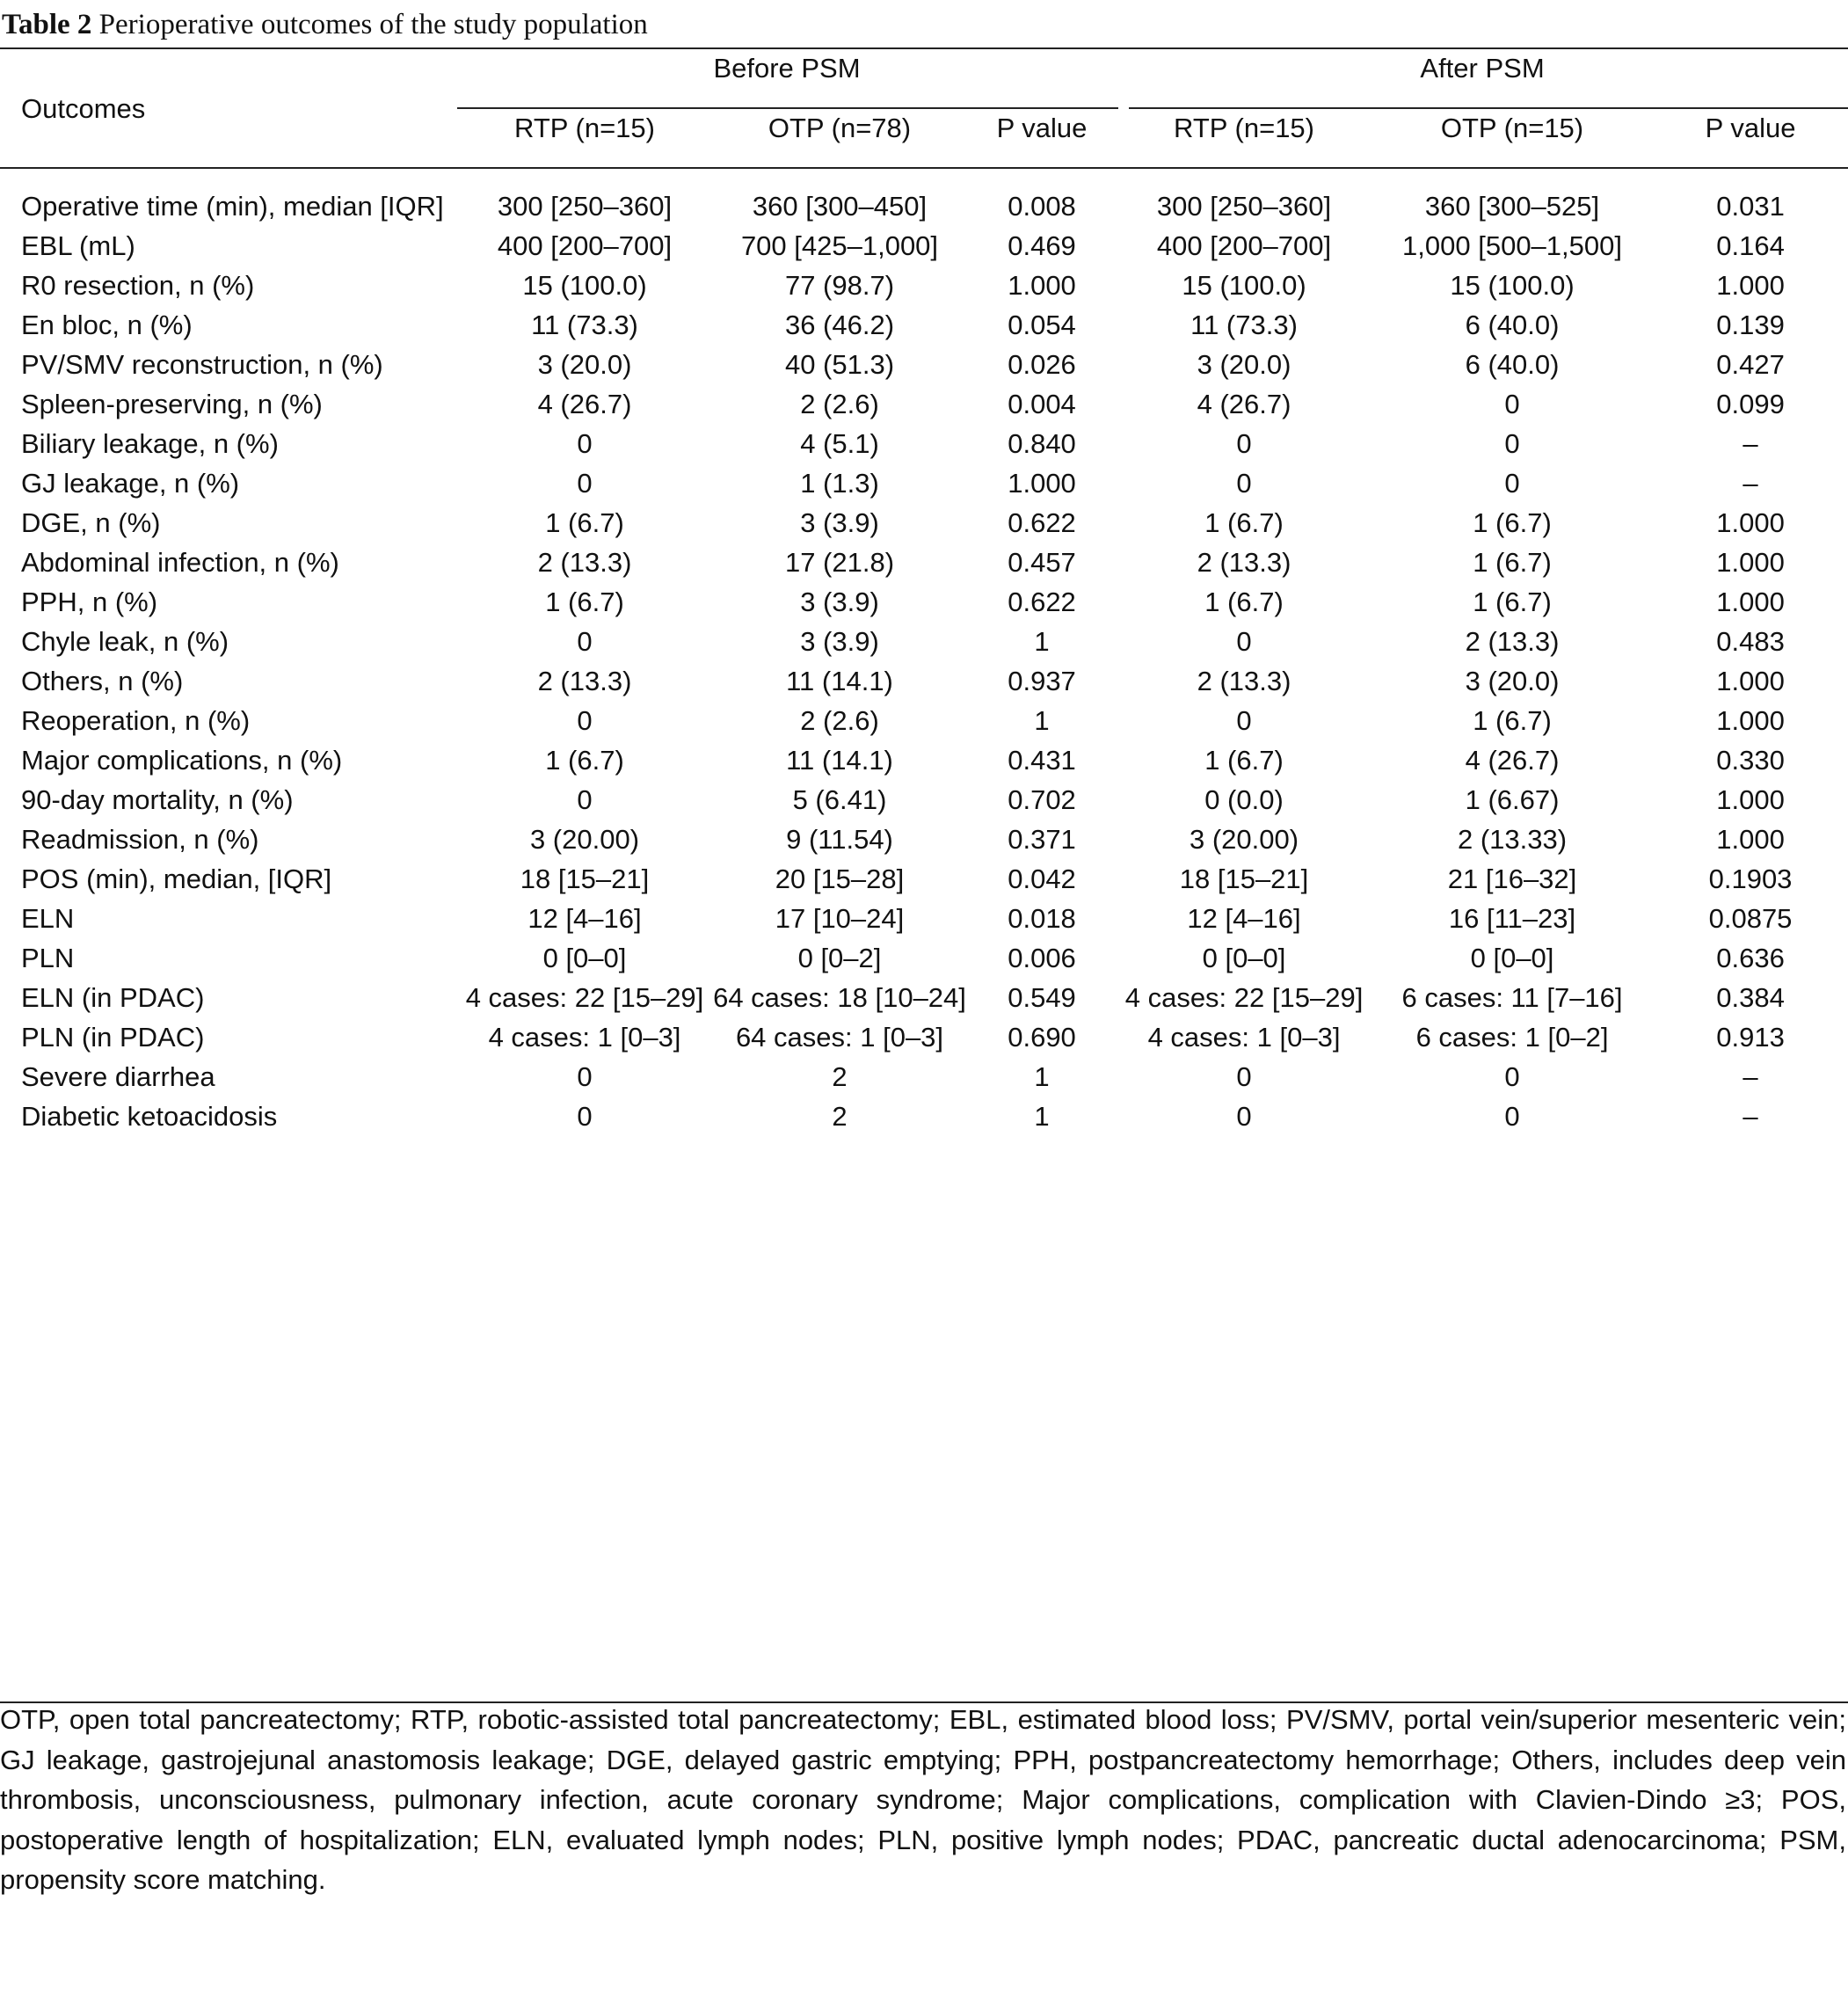 The image size is (1848, 2011). Describe the element at coordinates (839, 365) in the screenshot. I see `cell-before-otp: 40 (51.3)` at that location.